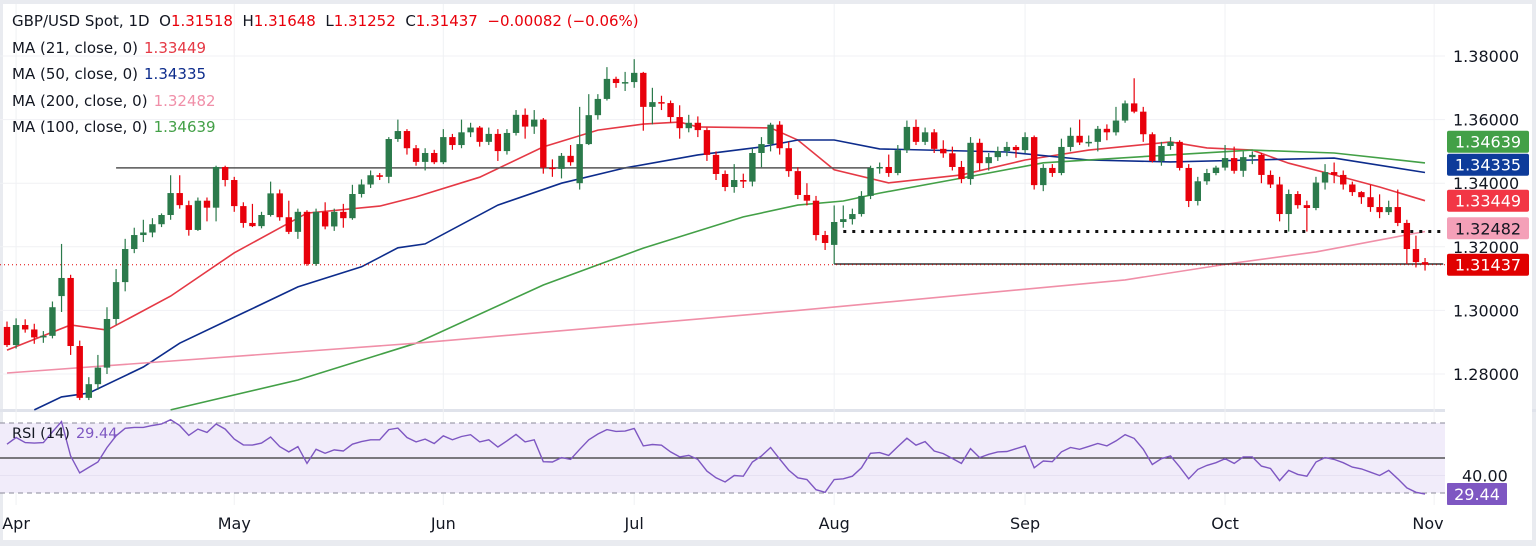  Describe the element at coordinates (1488, 265) in the screenshot. I see `price-badge-label: 1.31437` at that location.